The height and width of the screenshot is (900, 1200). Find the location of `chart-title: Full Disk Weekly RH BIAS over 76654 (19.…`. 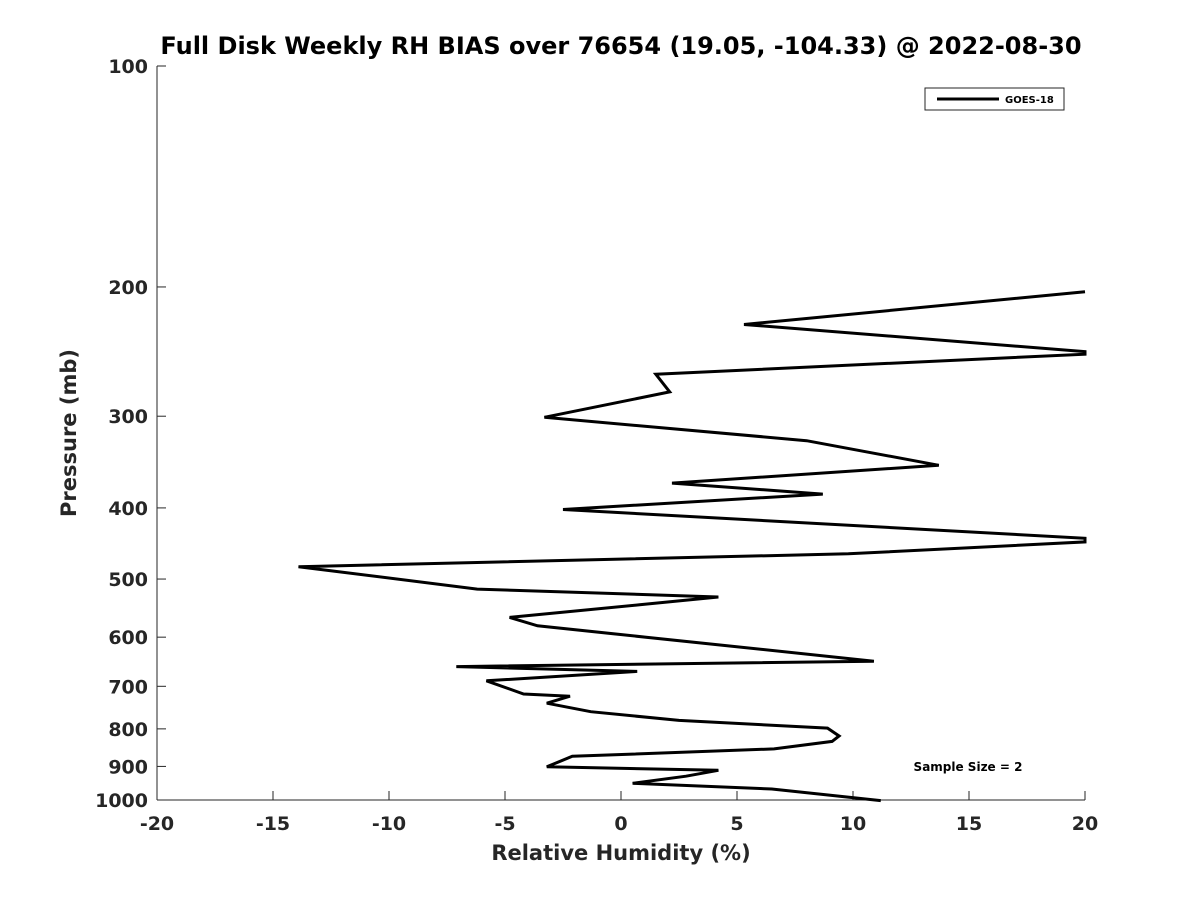

chart-title: Full Disk Weekly RH BIAS over 76654 (19.… is located at coordinates (620, 46).